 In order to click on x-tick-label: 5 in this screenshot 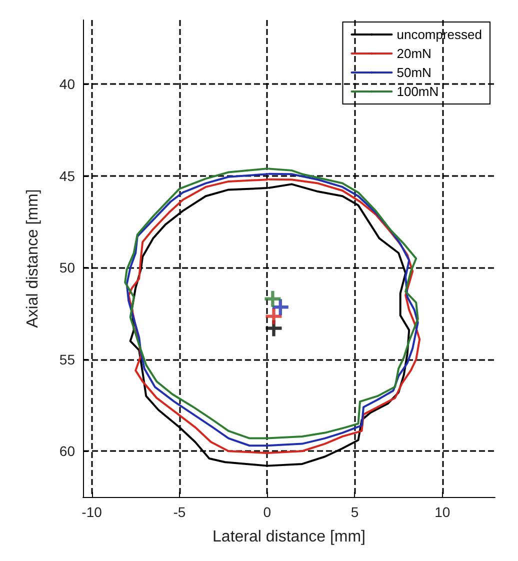, I will do `click(354, 512)`.